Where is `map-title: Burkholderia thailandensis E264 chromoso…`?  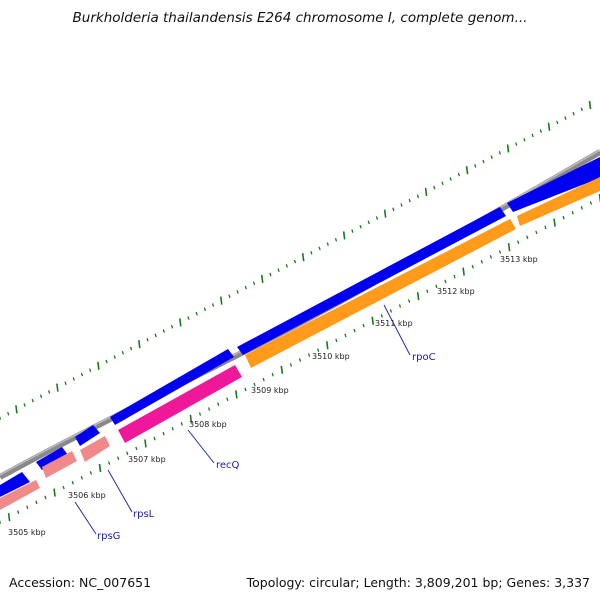
map-title: Burkholderia thailandensis E264 chromoso… is located at coordinates (300, 18).